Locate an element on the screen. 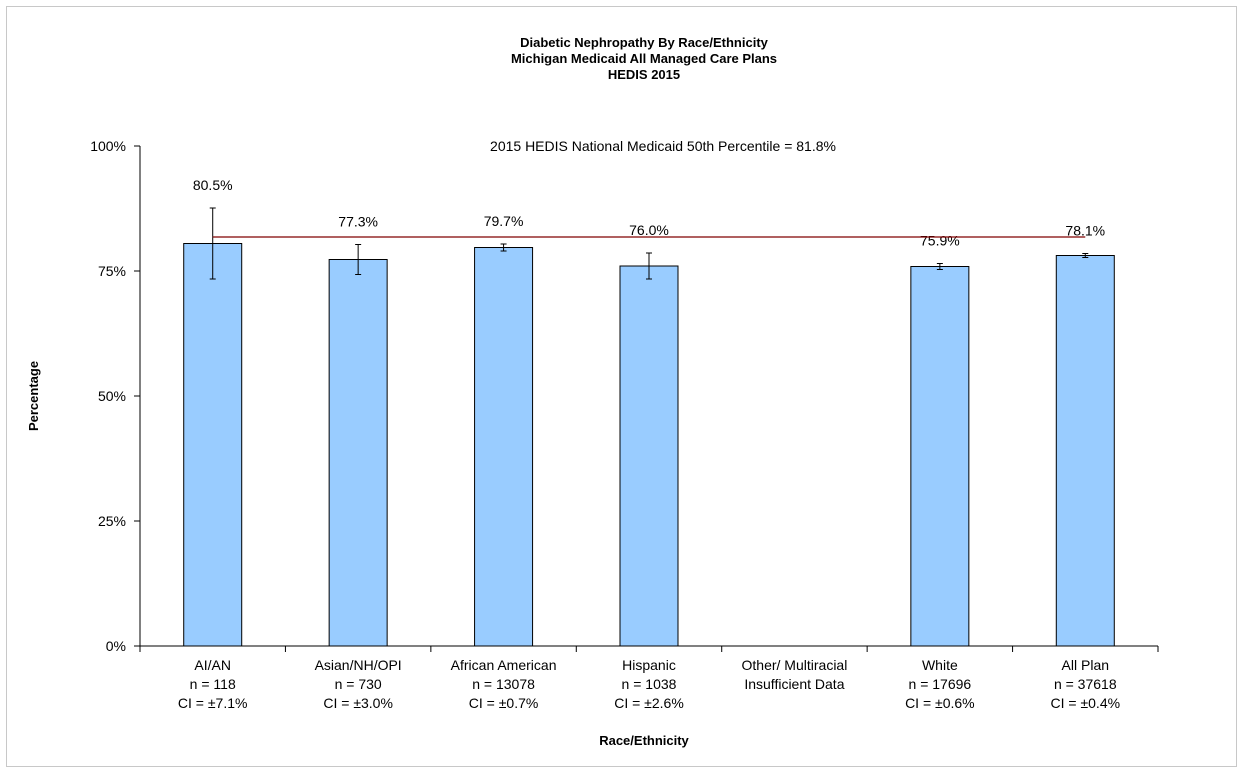 The height and width of the screenshot is (778, 1243). category-n-label: n = 37618 is located at coordinates (1085, 684).